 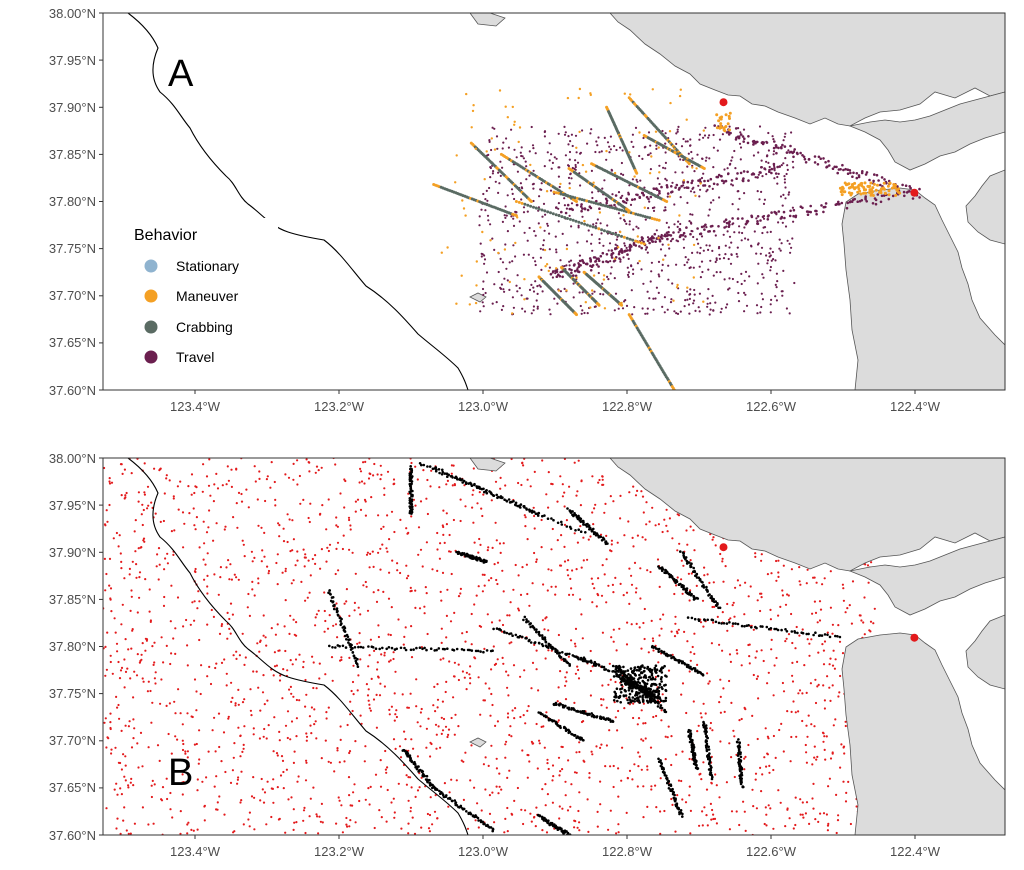 I want to click on crabbing-point, so click(x=619, y=235).